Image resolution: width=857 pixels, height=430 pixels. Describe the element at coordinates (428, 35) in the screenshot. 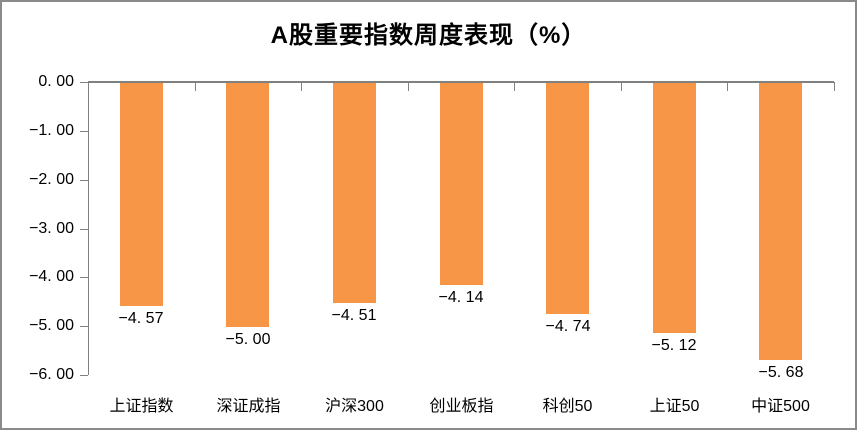

I see `chart-title: A股重要指数周度表现（%）` at that location.